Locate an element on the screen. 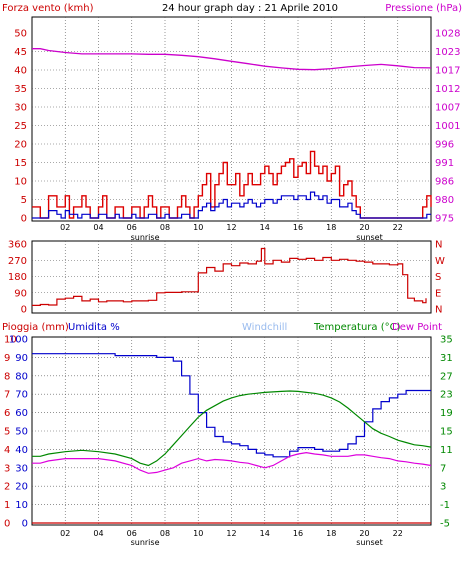  direction-series-line is located at coordinates (229, 276).